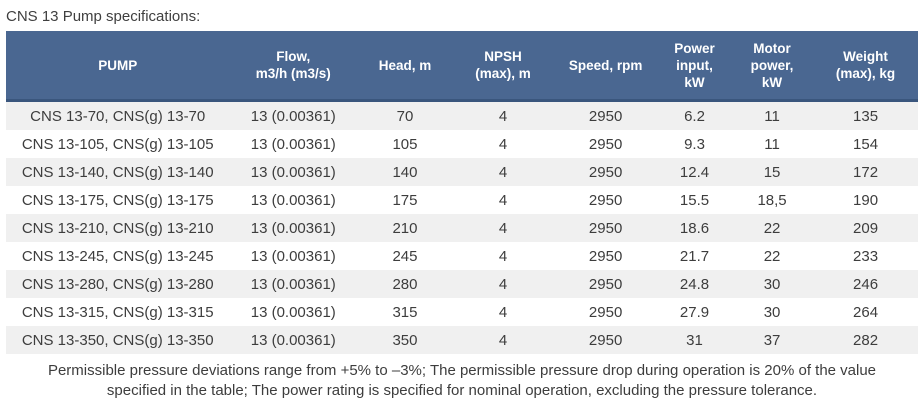  Describe the element at coordinates (866, 256) in the screenshot. I see `table-cell: 233` at that location.